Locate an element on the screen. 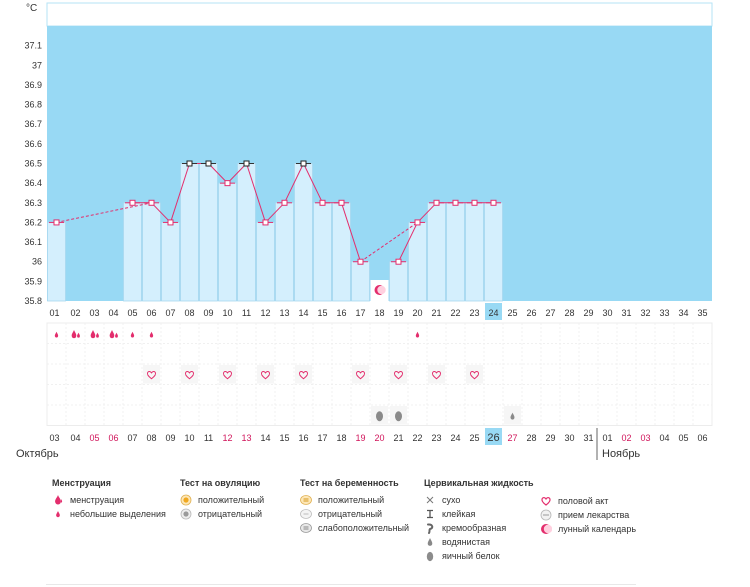  pregnancy-negative-icon is located at coordinates (306, 514).